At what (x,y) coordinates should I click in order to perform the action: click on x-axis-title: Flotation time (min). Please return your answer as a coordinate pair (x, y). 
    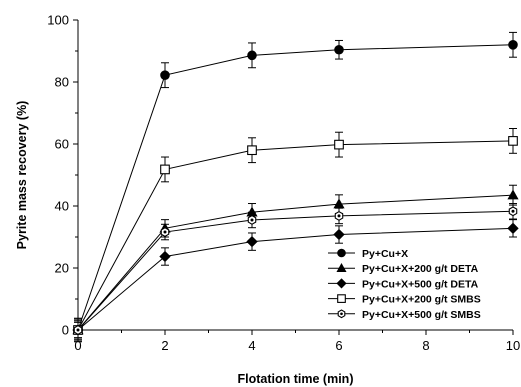
    Looking at the image, I should click on (296, 379).